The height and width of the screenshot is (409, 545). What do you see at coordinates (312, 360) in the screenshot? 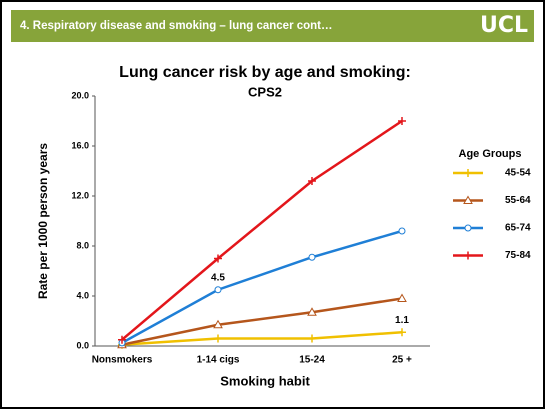
I see `x-tick-label: 15-24` at bounding box center [312, 360].